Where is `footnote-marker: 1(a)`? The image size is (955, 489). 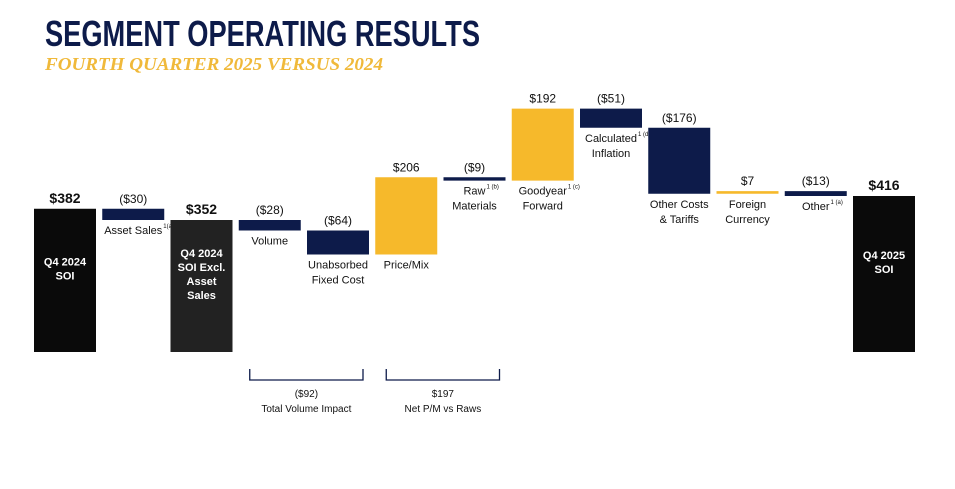
footnote-marker: 1(a) is located at coordinates (168, 227).